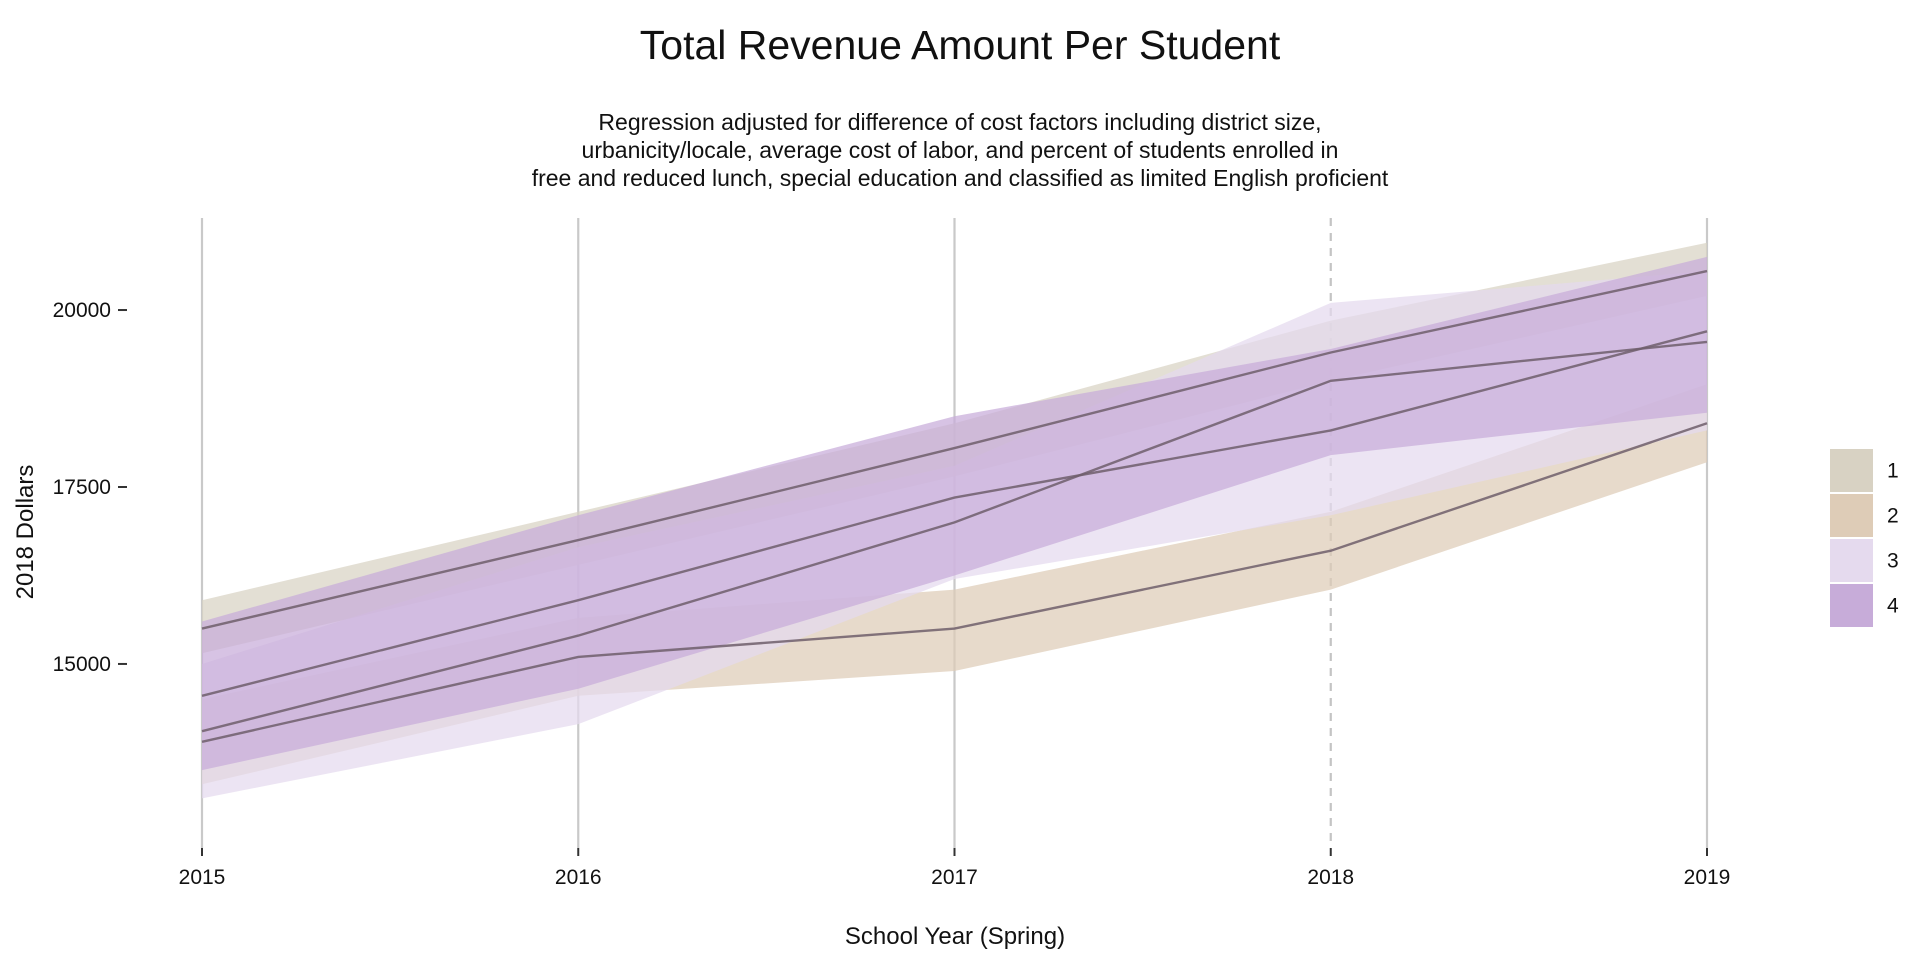 Image resolution: width=1920 pixels, height=960 pixels. What do you see at coordinates (578, 877) in the screenshot?
I see `x-tick-label: 2016` at bounding box center [578, 877].